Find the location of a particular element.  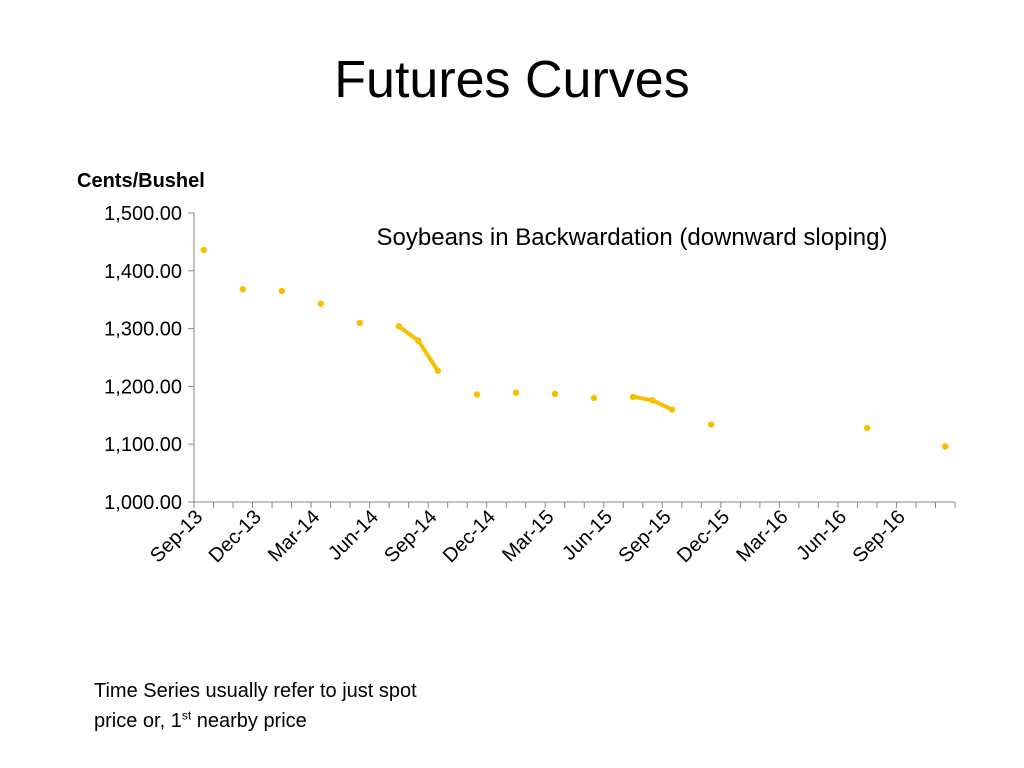

y-tick-label: 1,300.00 is located at coordinates (143, 330).